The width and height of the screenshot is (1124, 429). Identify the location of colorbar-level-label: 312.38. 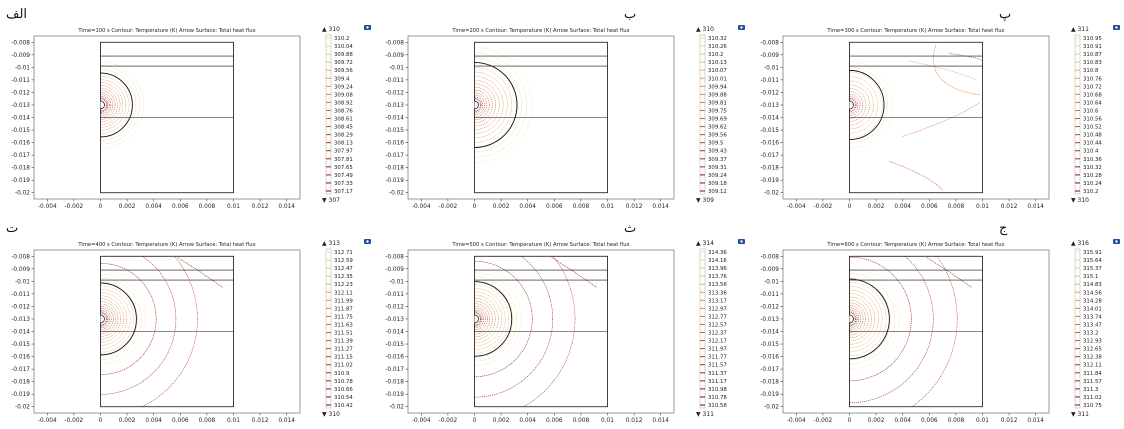
(1092, 358).